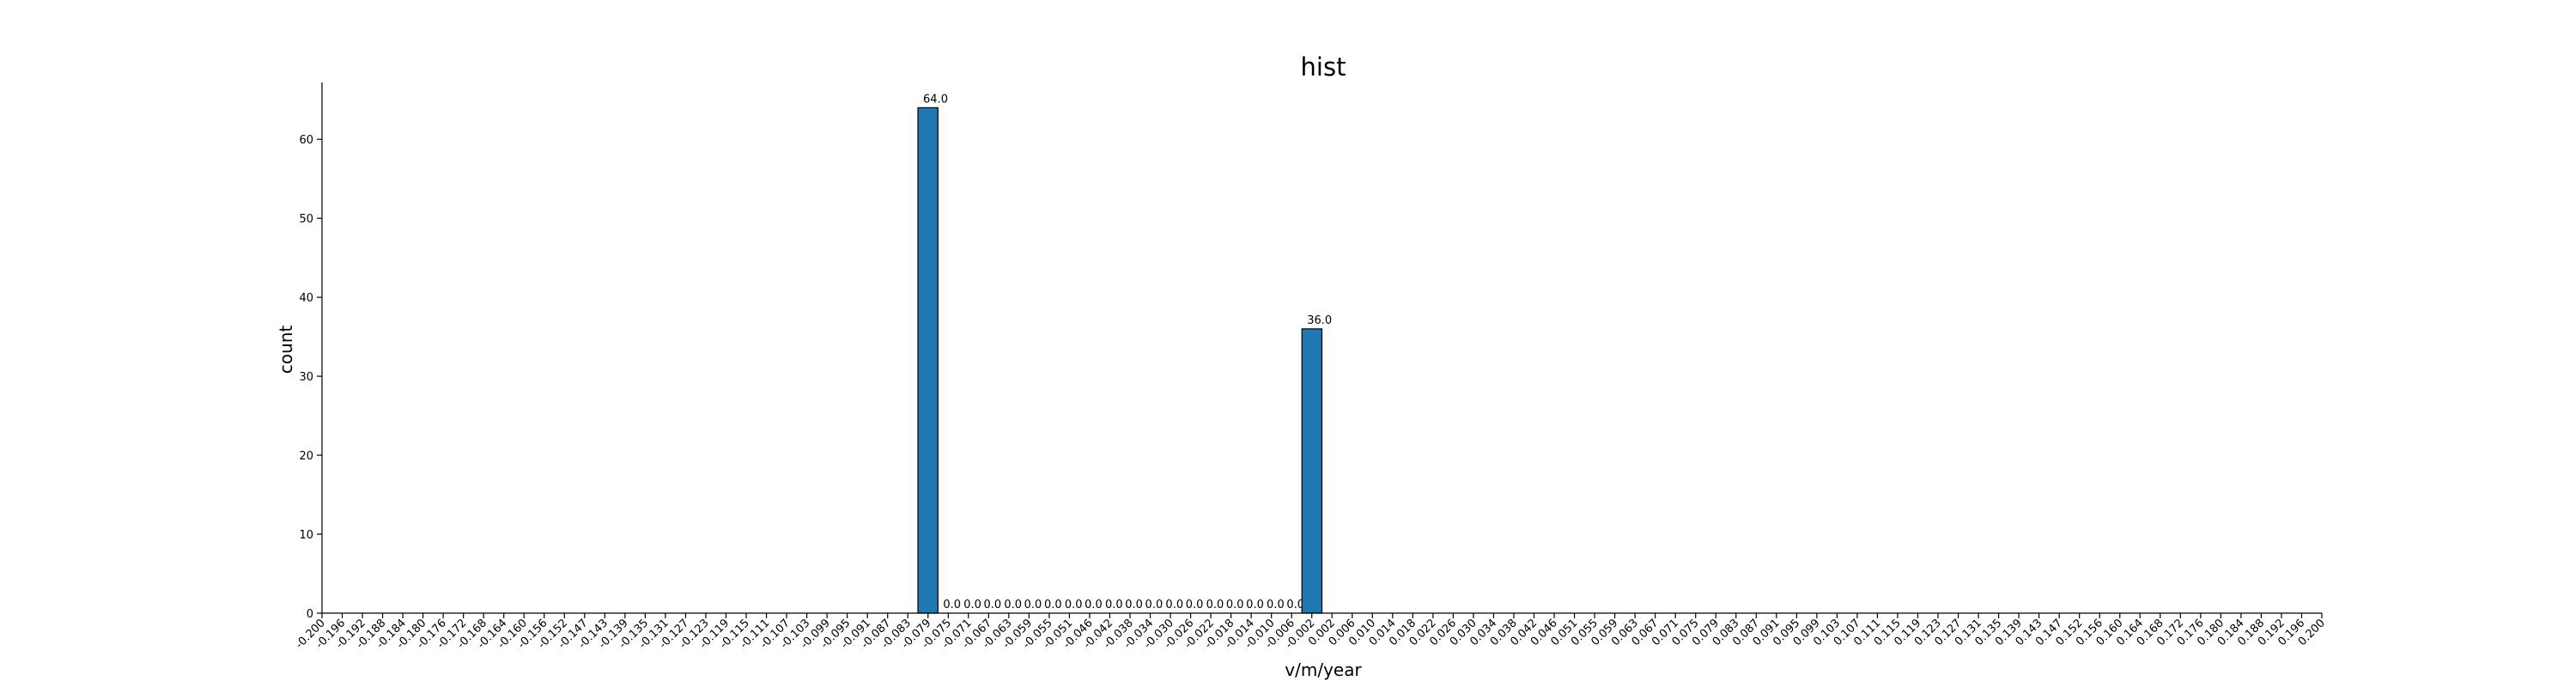  I want to click on y-tick-label: 0, so click(310, 614).